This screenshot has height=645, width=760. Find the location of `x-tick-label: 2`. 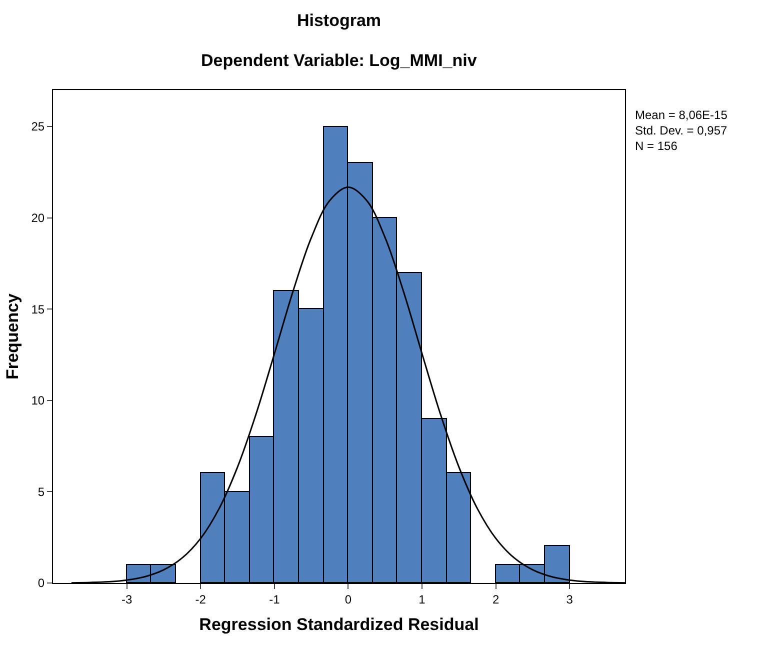

x-tick-label: 2 is located at coordinates (496, 599).